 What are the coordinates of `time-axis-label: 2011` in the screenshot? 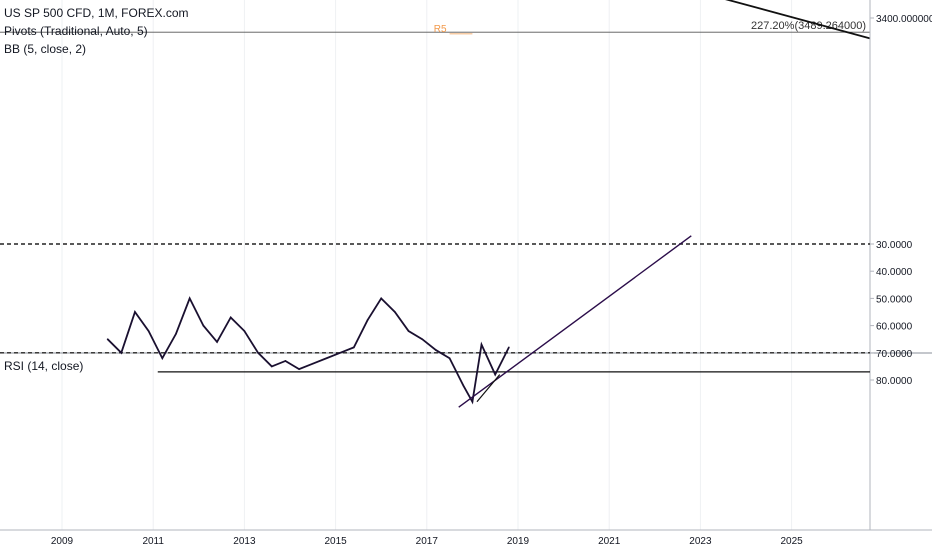 It's located at (153, 541).